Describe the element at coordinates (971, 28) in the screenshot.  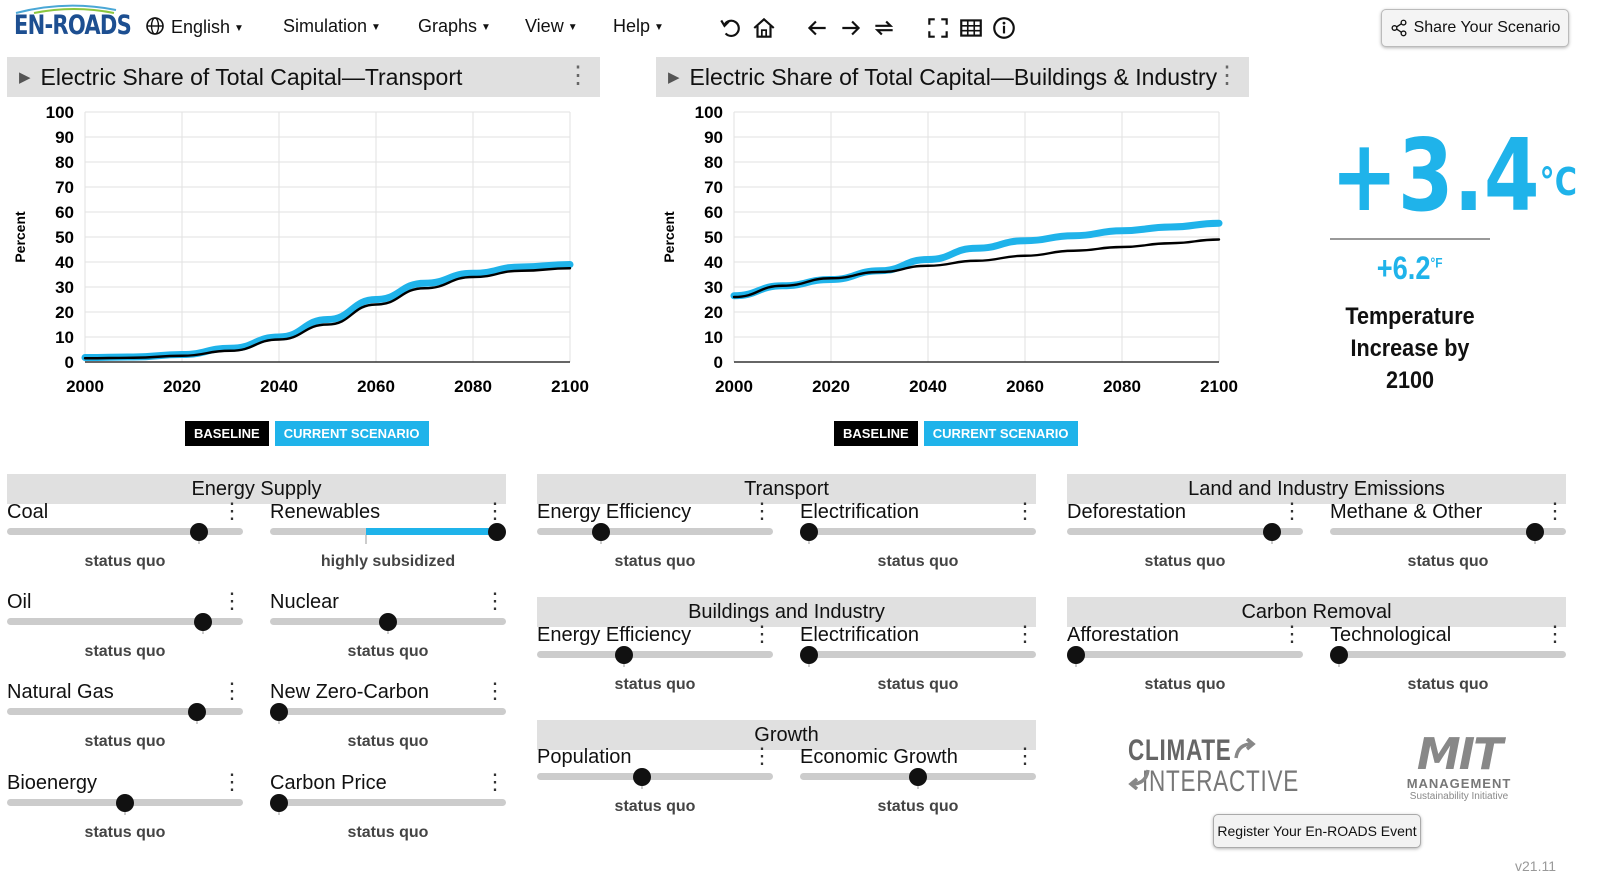
I see `table-icon` at that location.